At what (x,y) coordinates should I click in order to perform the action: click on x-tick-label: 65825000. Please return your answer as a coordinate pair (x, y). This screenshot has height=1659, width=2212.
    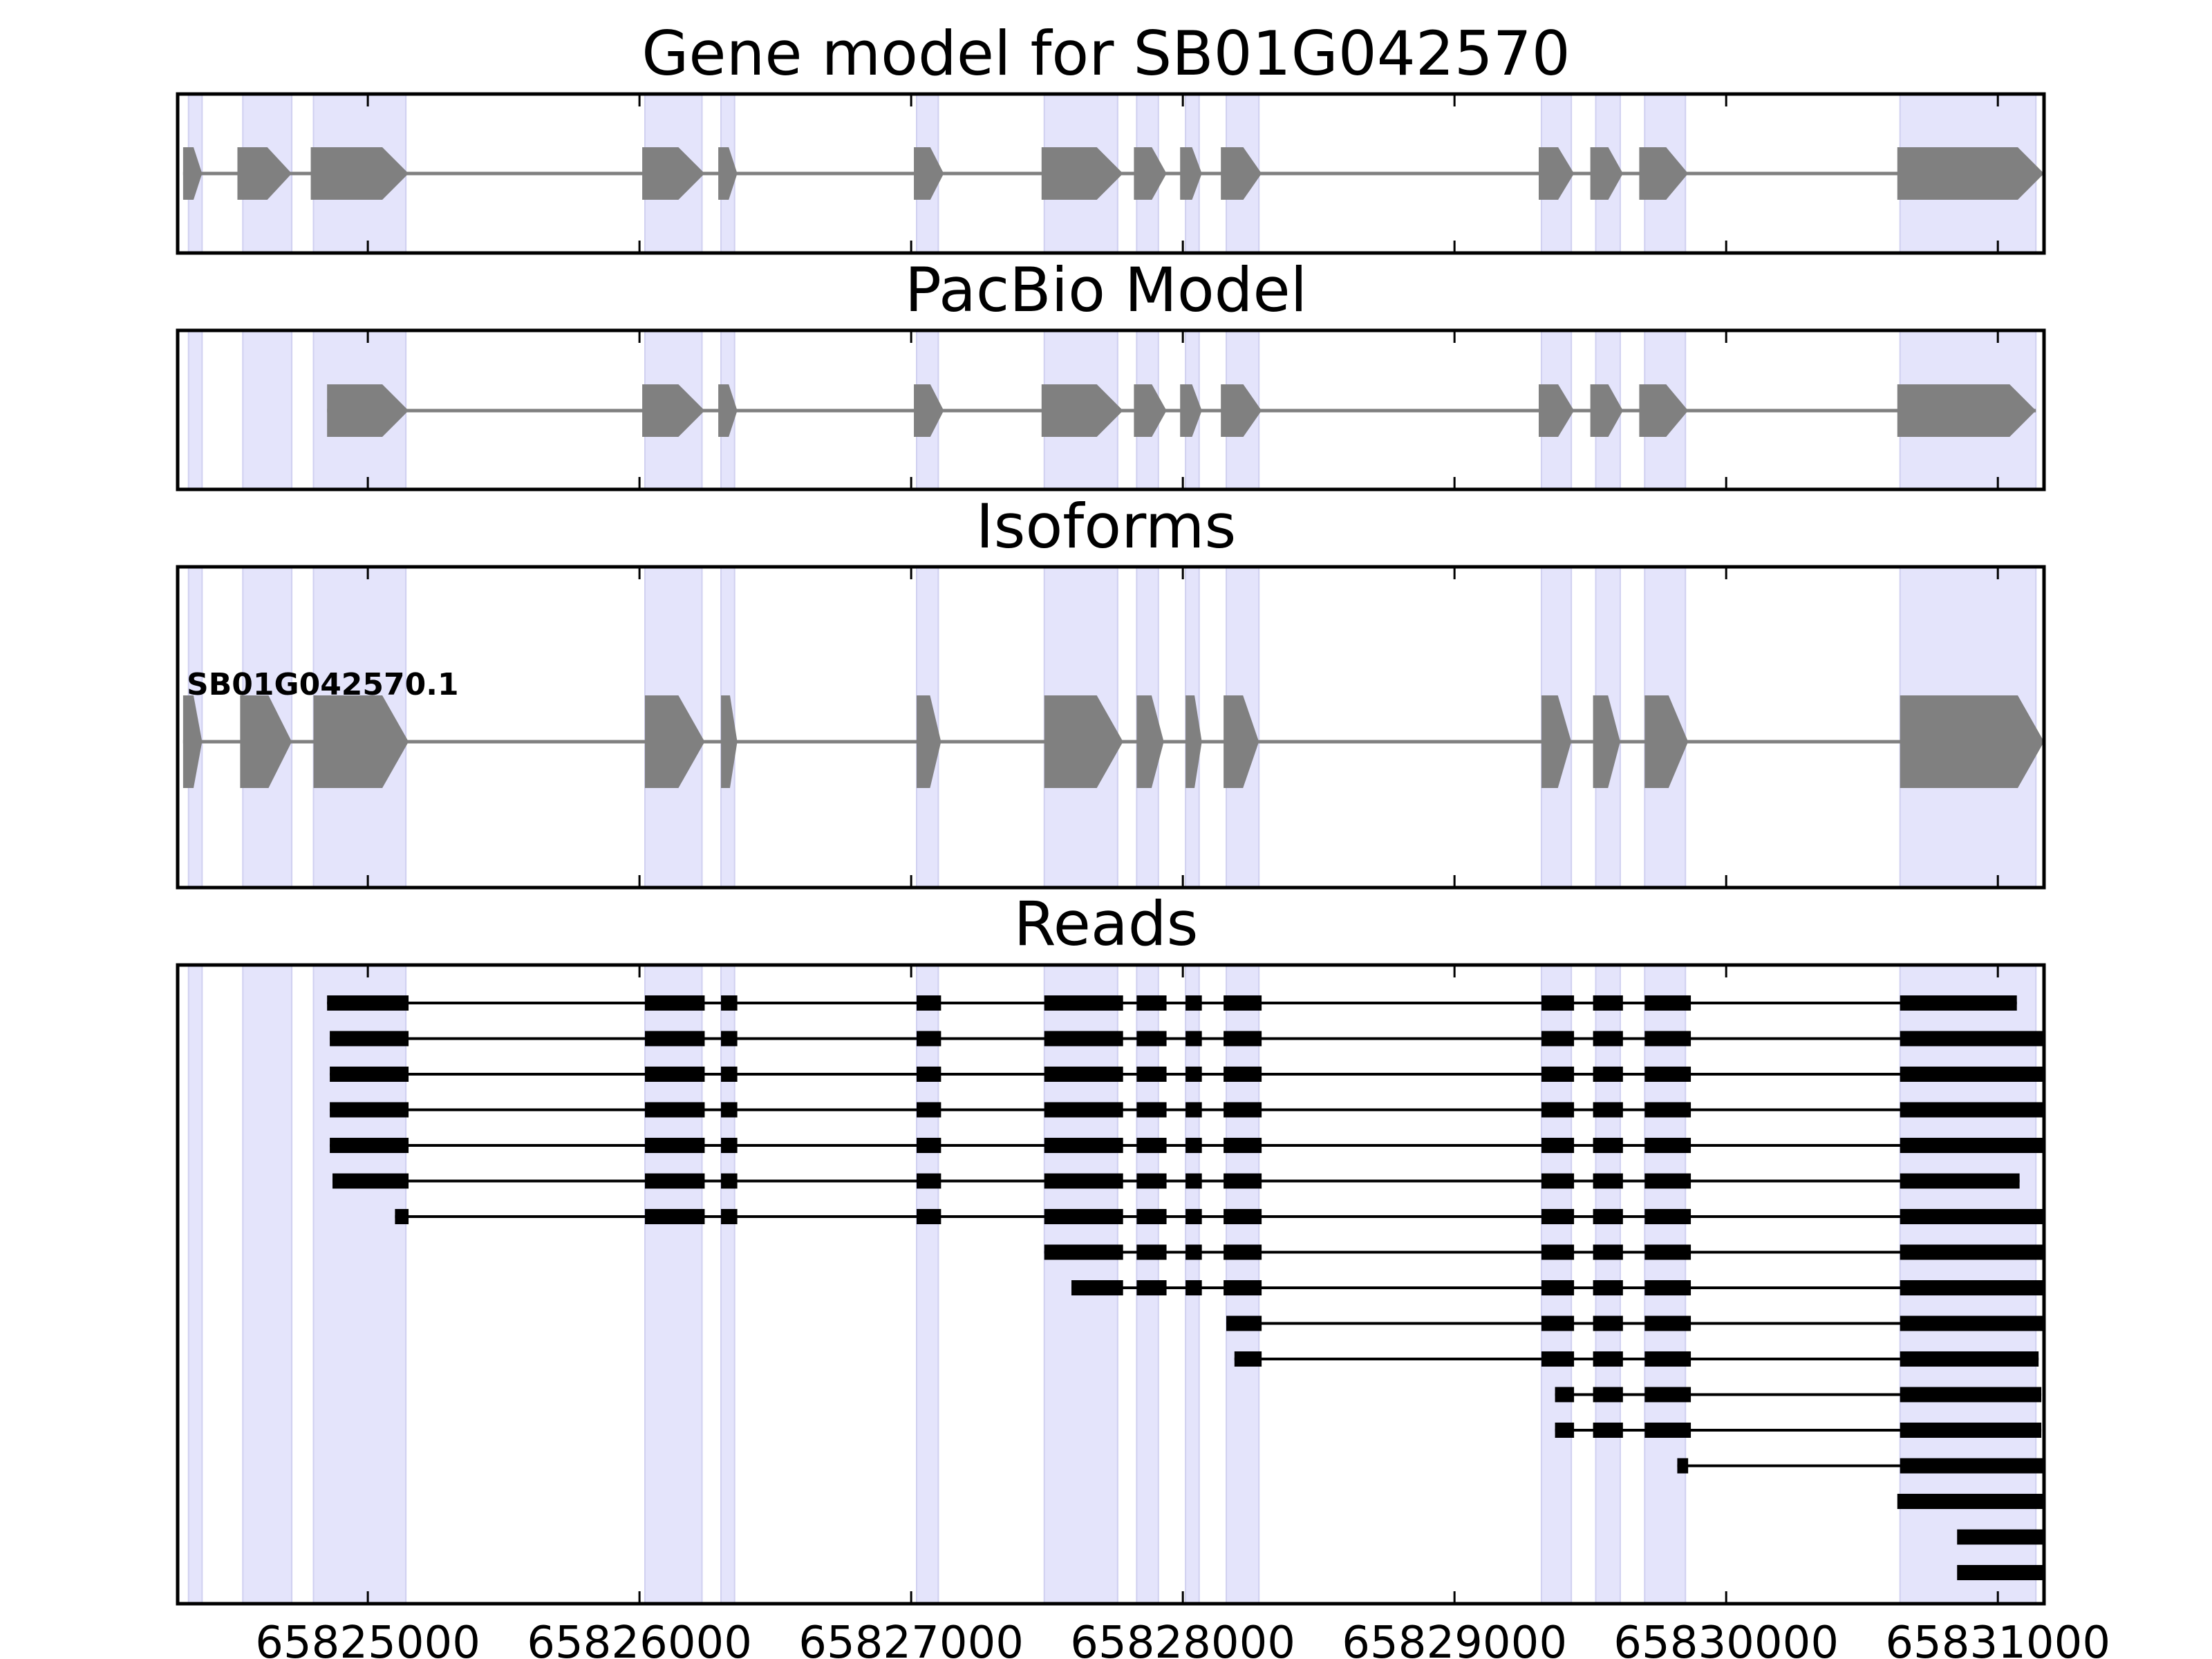
    Looking at the image, I should click on (367, 1638).